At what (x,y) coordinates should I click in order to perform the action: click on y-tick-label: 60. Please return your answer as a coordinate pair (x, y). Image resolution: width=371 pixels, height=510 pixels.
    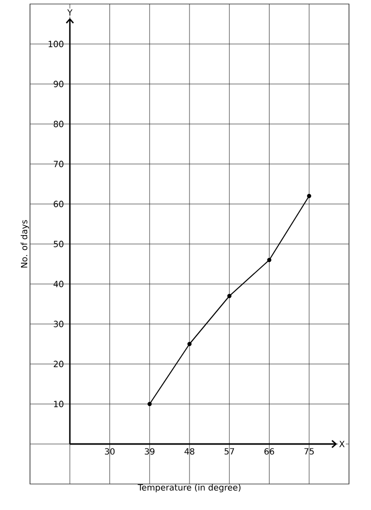
    Looking at the image, I should click on (59, 204).